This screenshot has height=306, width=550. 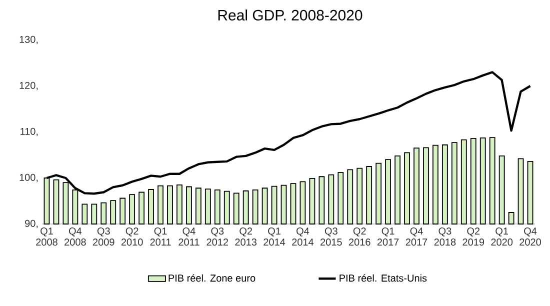 I want to click on x-tick-label: Q4 2017, so click(x=417, y=237).